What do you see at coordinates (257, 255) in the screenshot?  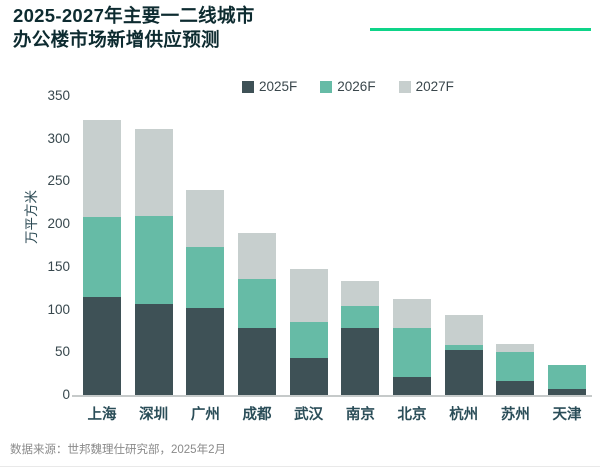 I see `bar-segment-成都-2027F` at bounding box center [257, 255].